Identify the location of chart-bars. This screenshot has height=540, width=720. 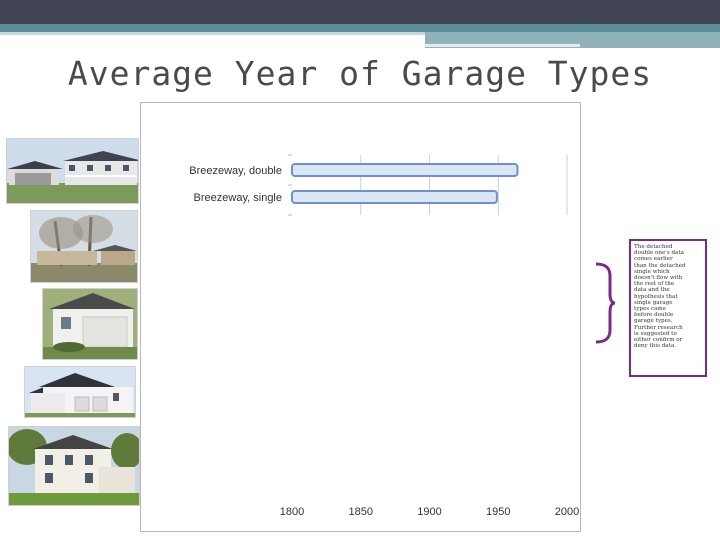
(405, 183).